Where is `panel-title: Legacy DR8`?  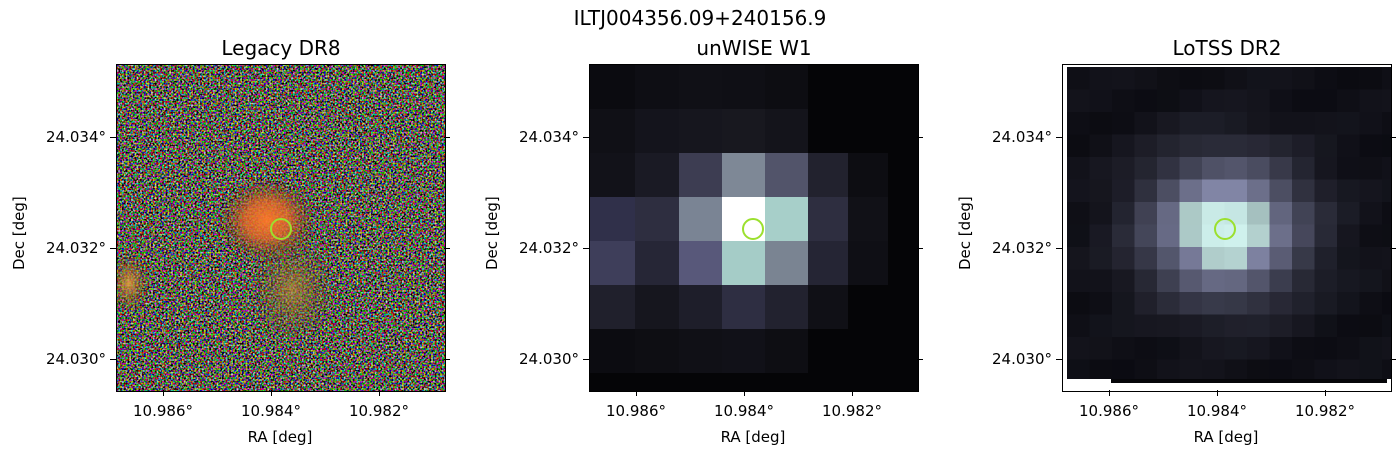 panel-title: Legacy DR8 is located at coordinates (281, 48).